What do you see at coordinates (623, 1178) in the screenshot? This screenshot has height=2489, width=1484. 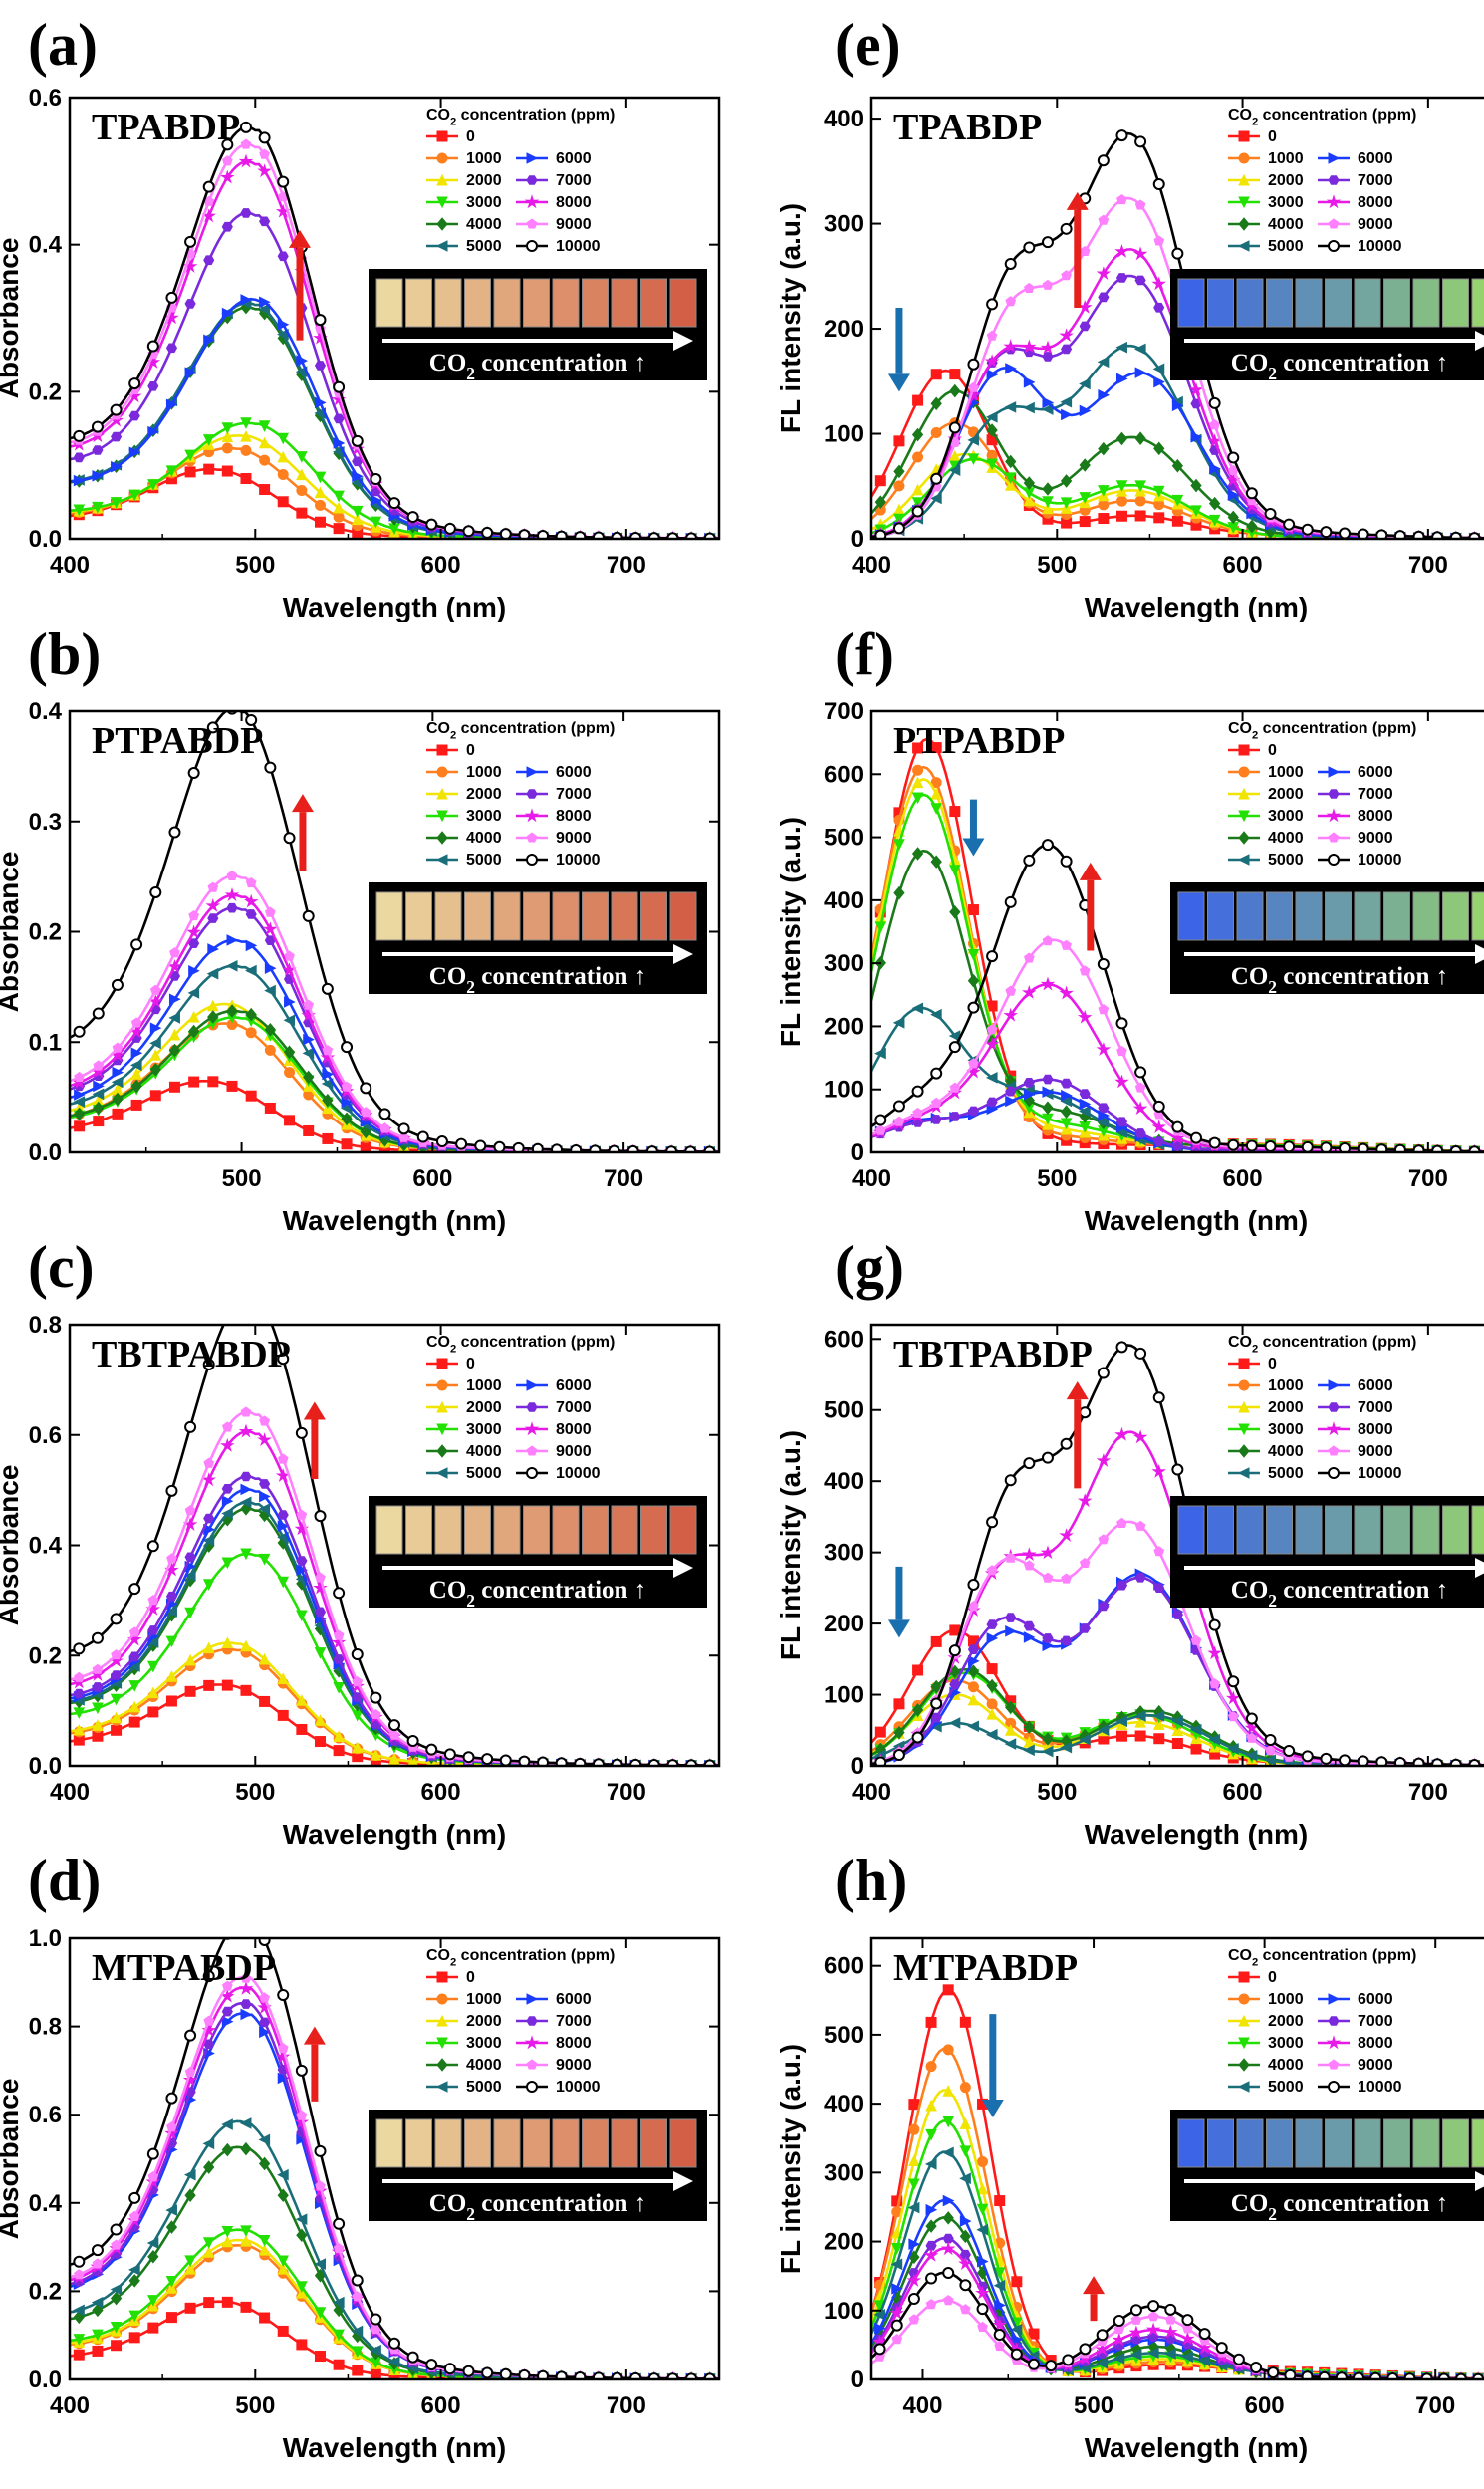 I see `x-tick-label: 700` at bounding box center [623, 1178].